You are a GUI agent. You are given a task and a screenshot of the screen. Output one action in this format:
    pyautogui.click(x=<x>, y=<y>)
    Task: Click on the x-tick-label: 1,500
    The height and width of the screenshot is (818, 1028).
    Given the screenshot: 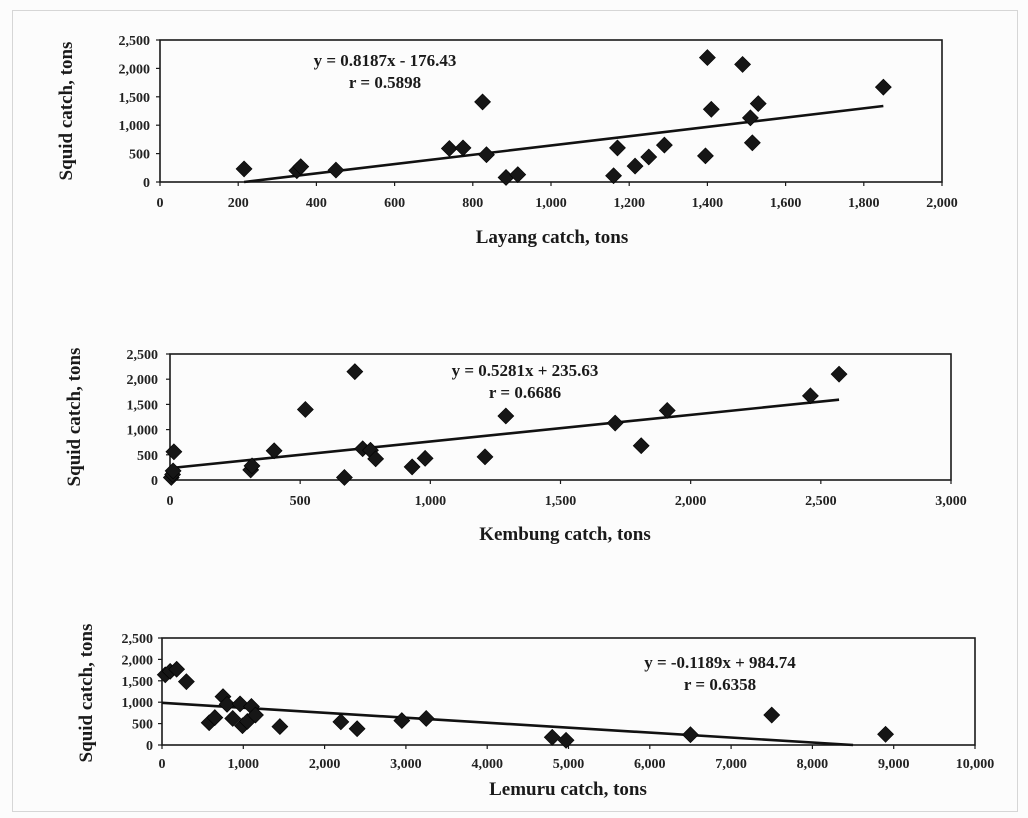 What is the action you would take?
    pyautogui.click(x=561, y=501)
    